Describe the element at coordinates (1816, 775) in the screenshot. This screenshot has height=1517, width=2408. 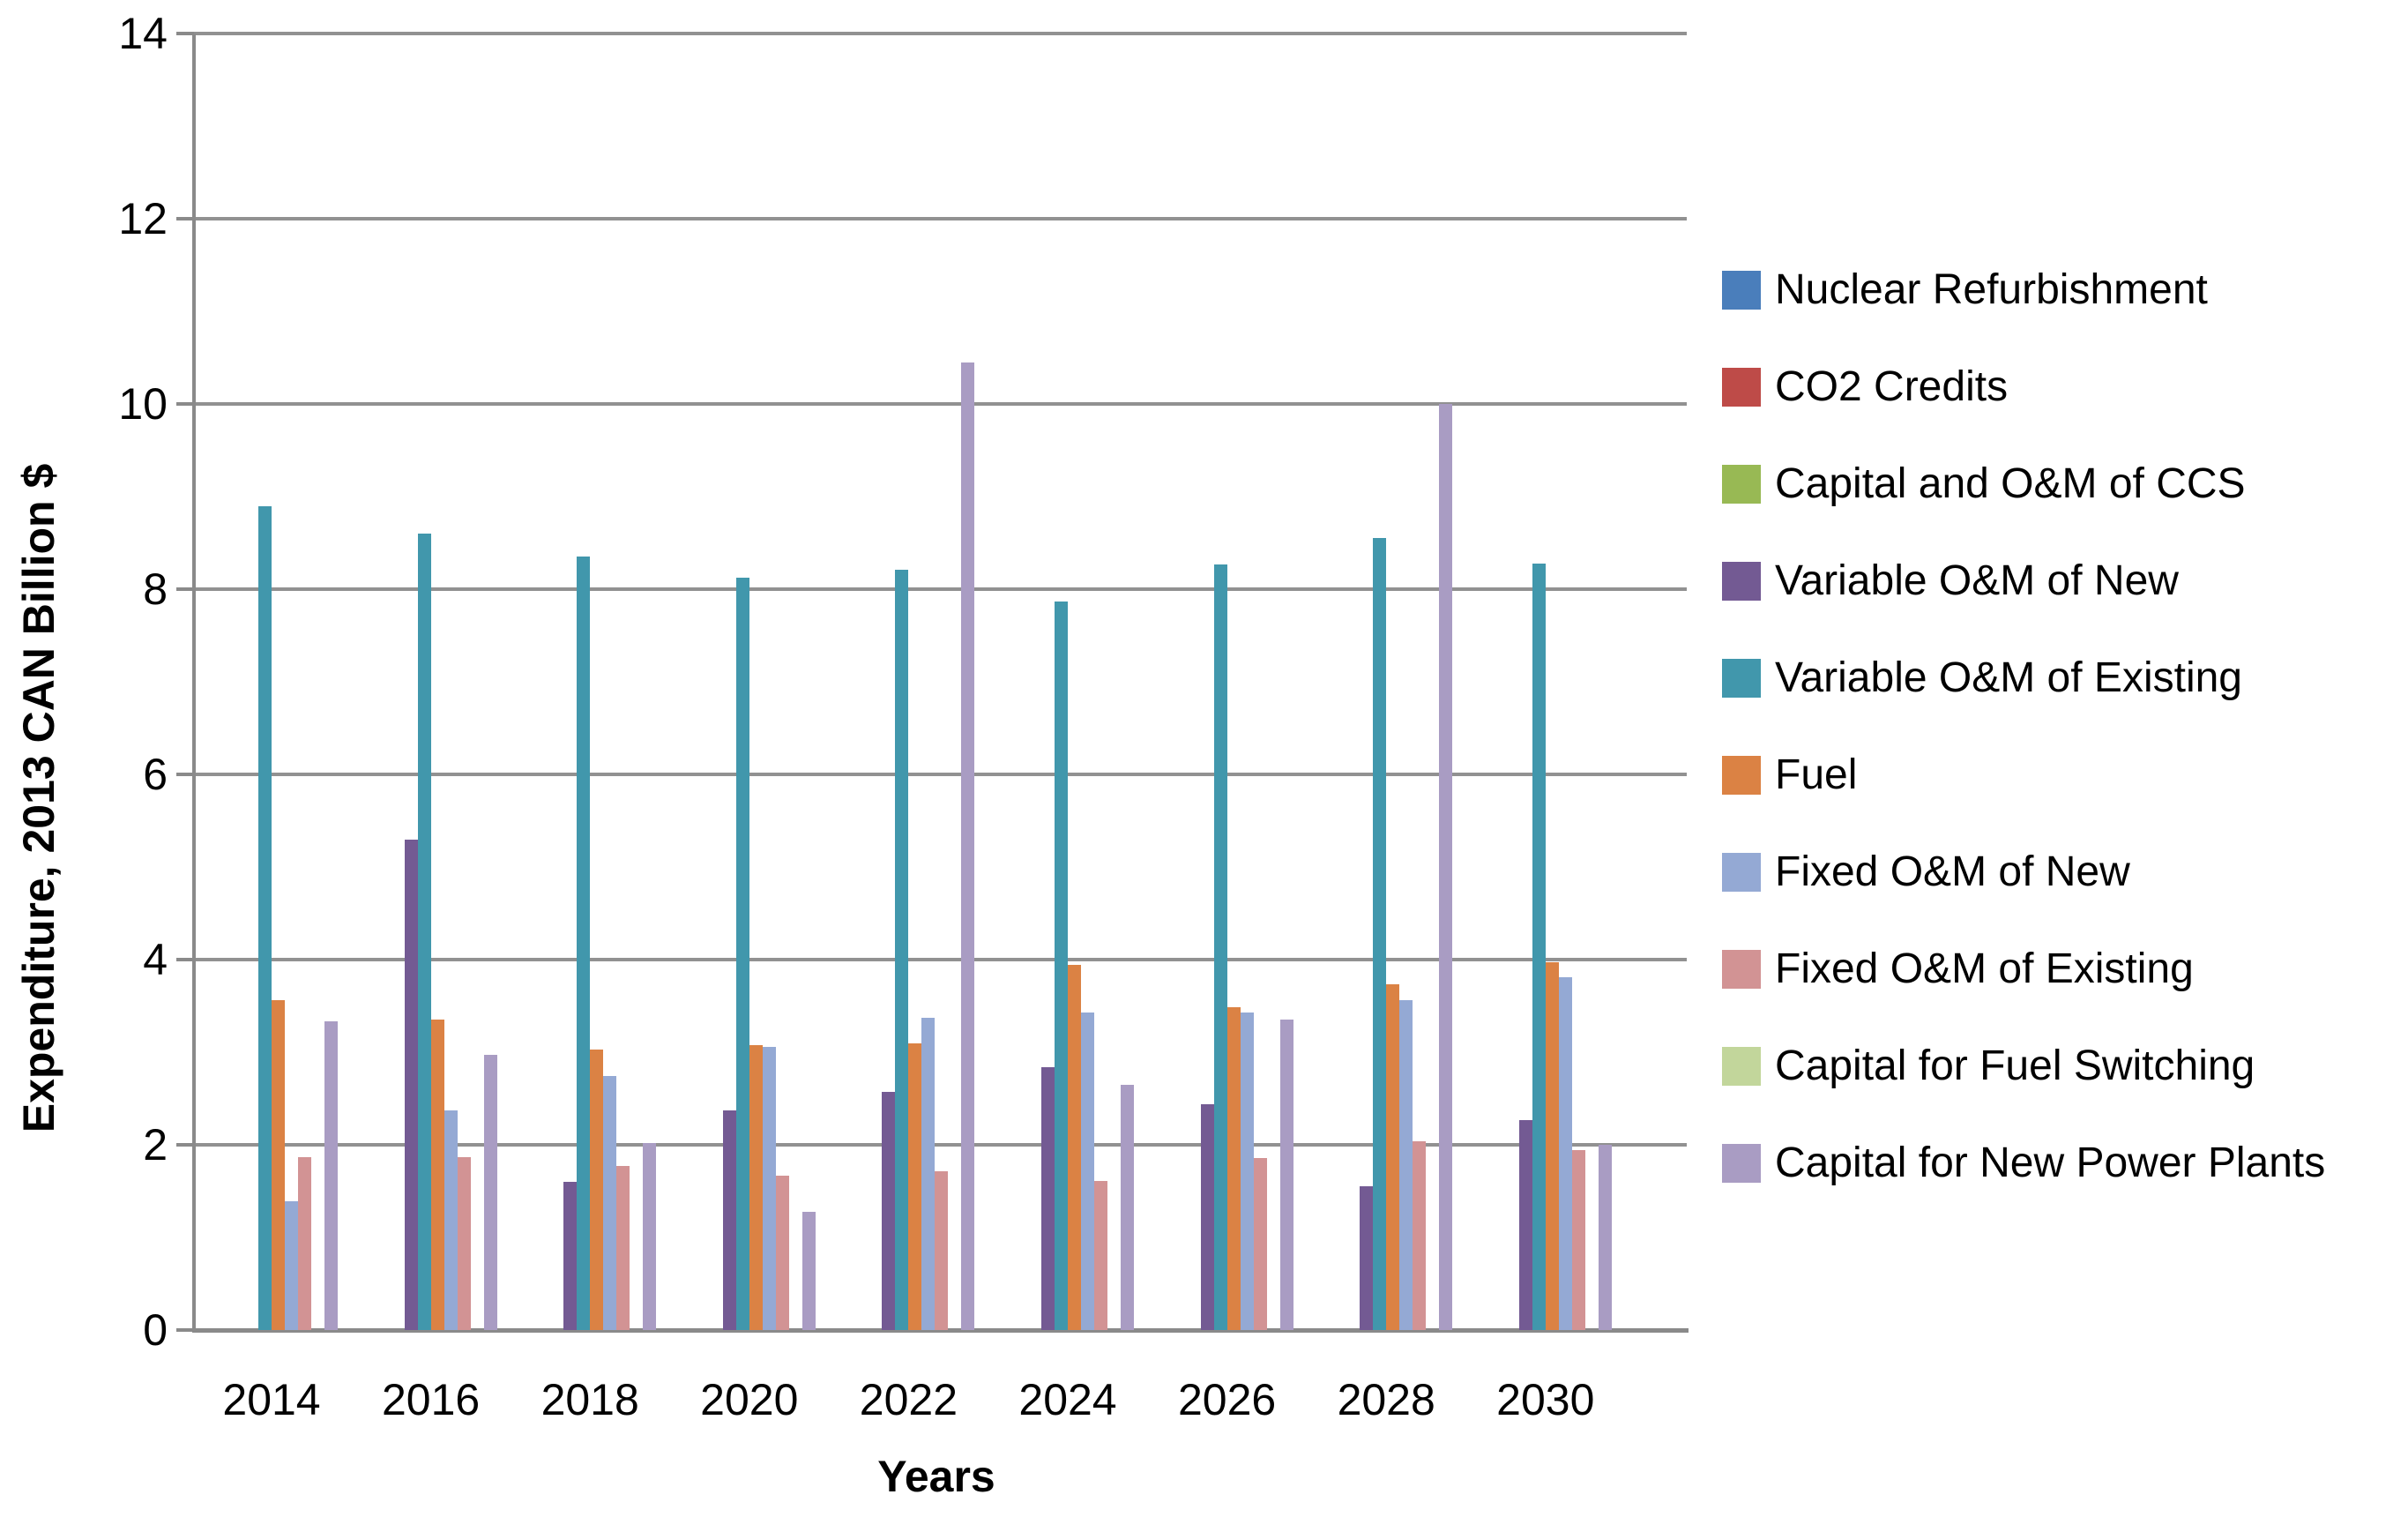
I see `legend-label: Fuel` at that location.